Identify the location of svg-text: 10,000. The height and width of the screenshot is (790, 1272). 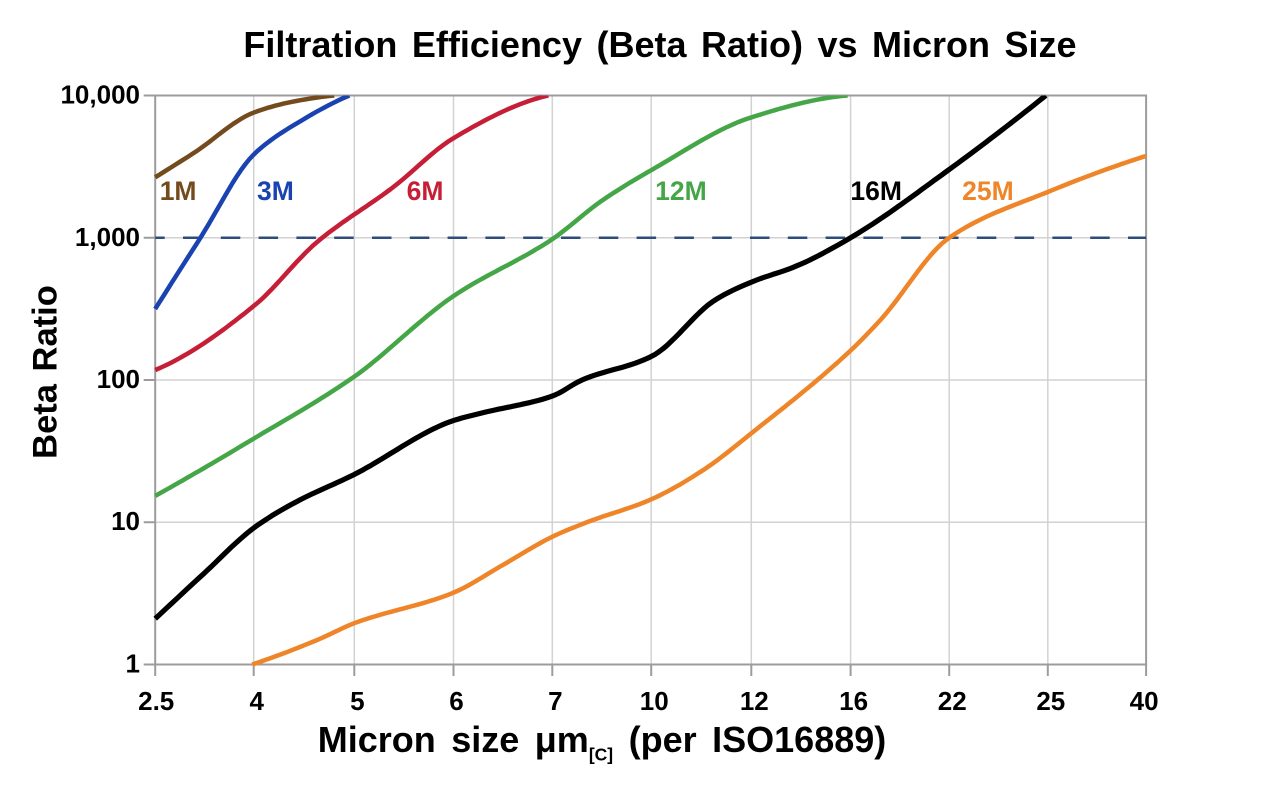
(100, 95).